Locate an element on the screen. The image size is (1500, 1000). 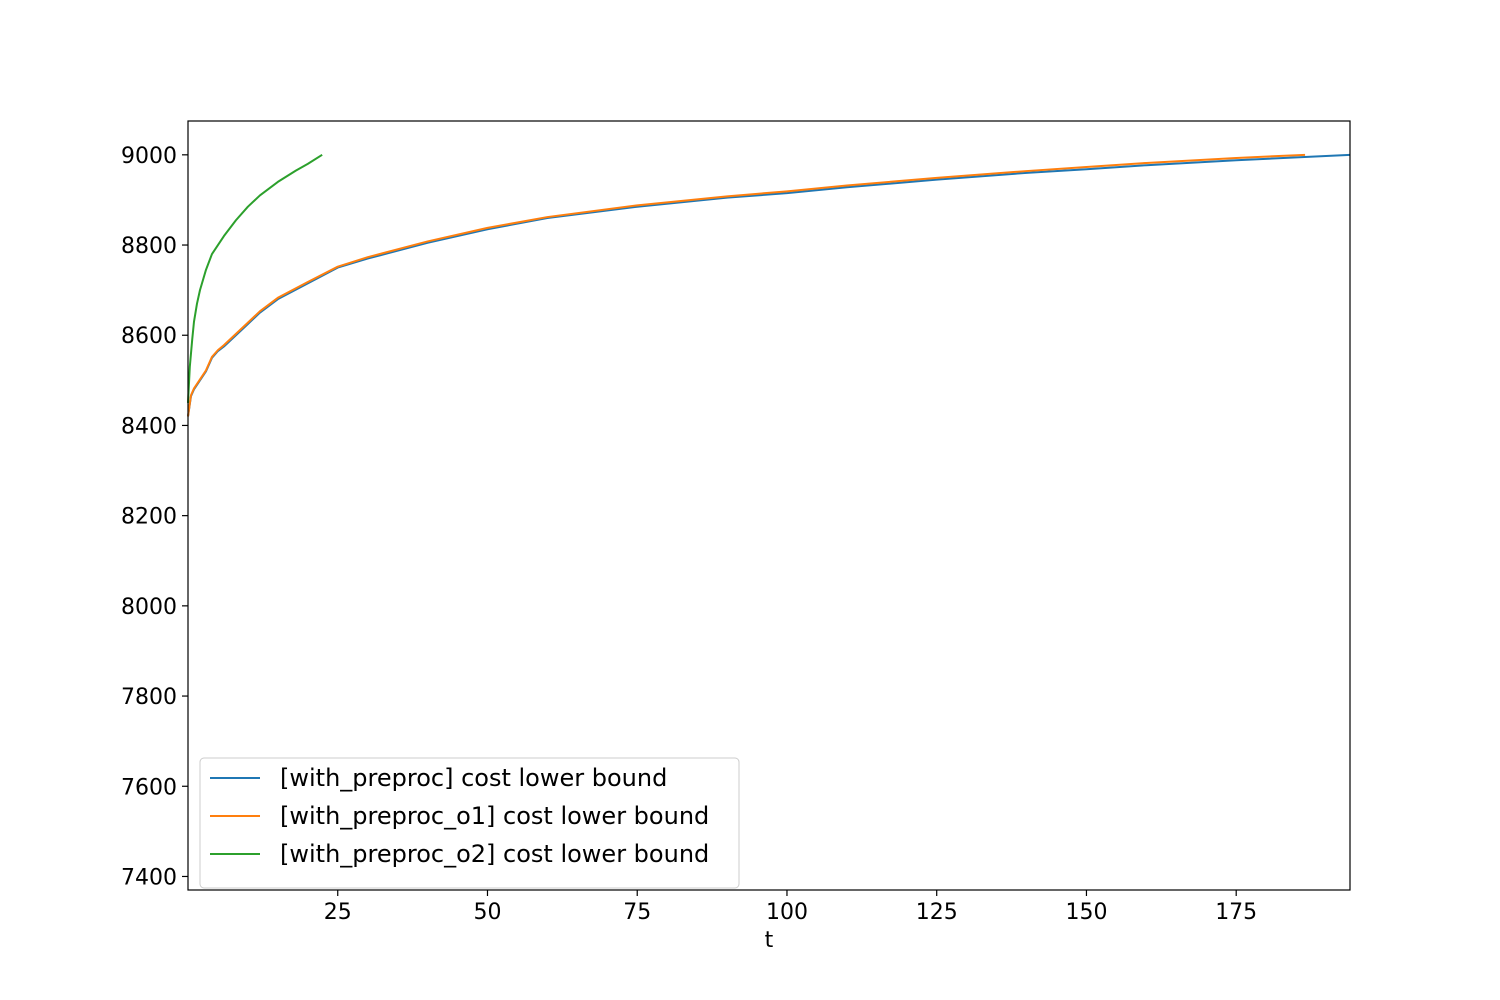
x-tick-label: 175 is located at coordinates (1236, 912).